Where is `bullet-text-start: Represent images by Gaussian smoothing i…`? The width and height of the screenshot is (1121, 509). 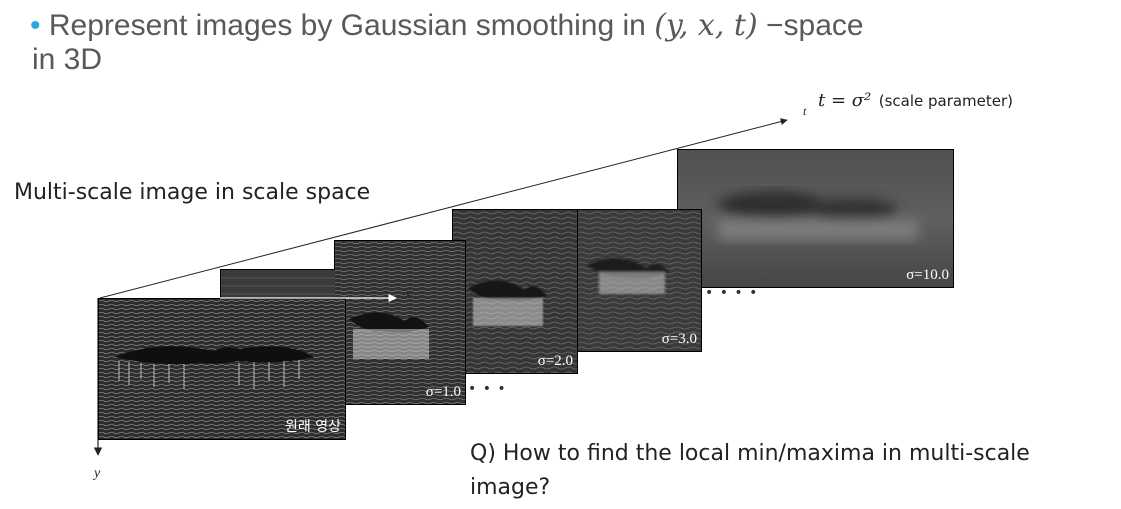 bullet-text-start: Represent images by Gaussian smoothing i… is located at coordinates (351, 25).